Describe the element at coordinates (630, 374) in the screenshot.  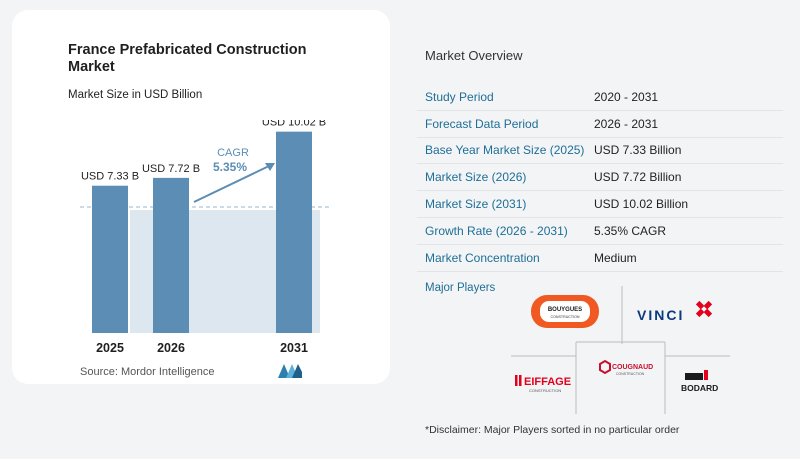
I see `cougnaud-logo-subtext: CONSTRUCTION` at that location.